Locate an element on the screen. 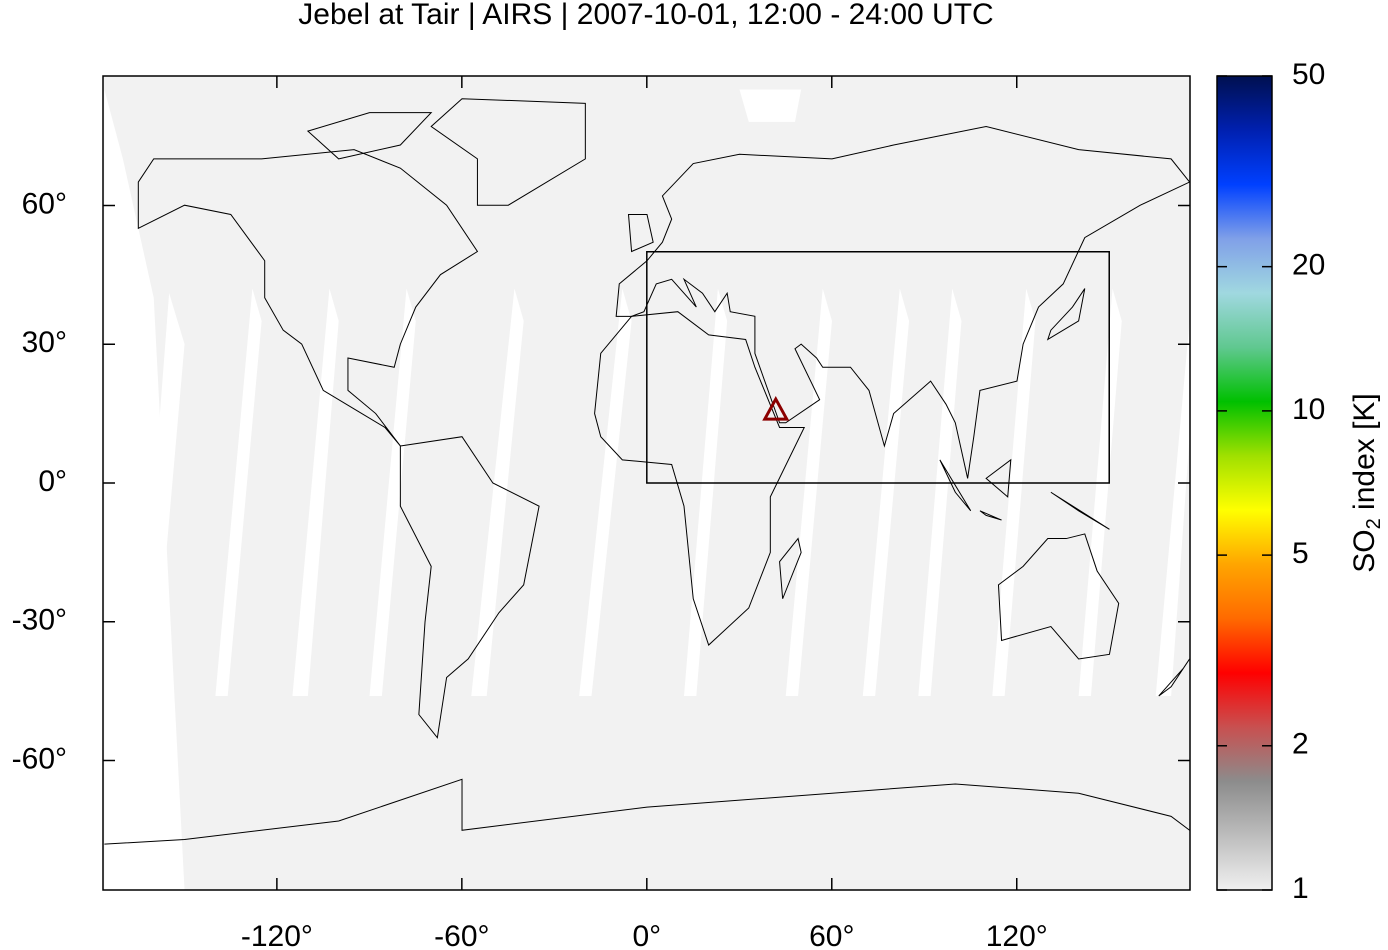 This screenshot has height=950, width=1388. x-tick-label: -60° is located at coordinates (461, 935).